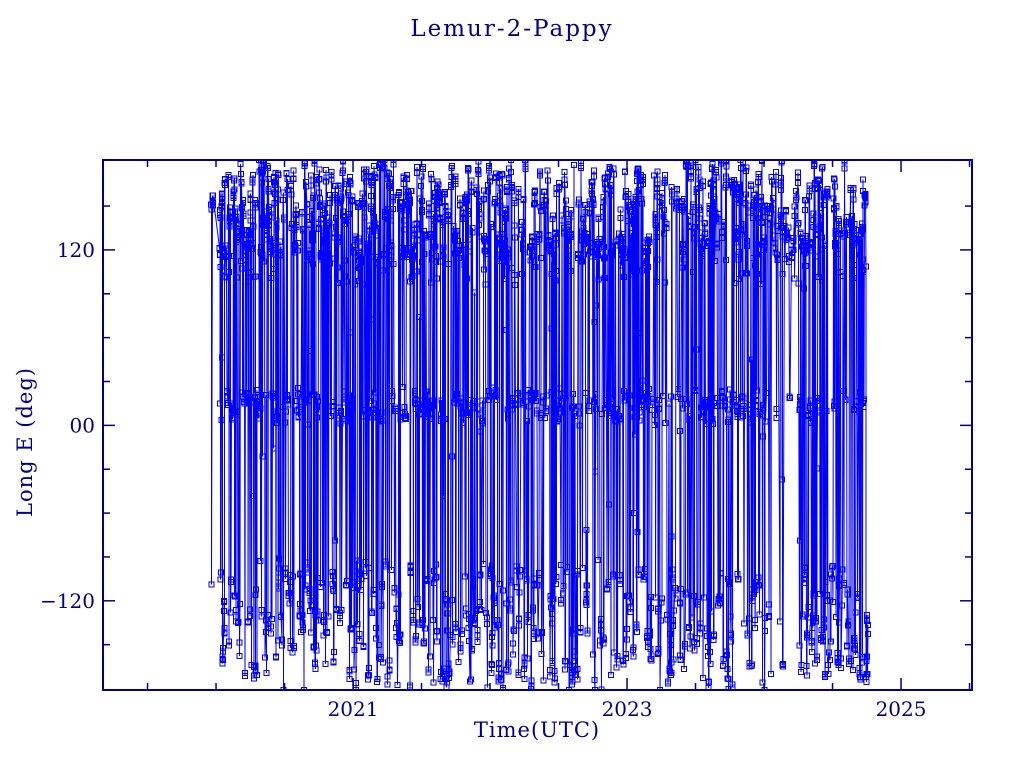  I want to click on y-tick-label: −120, so click(67, 601).